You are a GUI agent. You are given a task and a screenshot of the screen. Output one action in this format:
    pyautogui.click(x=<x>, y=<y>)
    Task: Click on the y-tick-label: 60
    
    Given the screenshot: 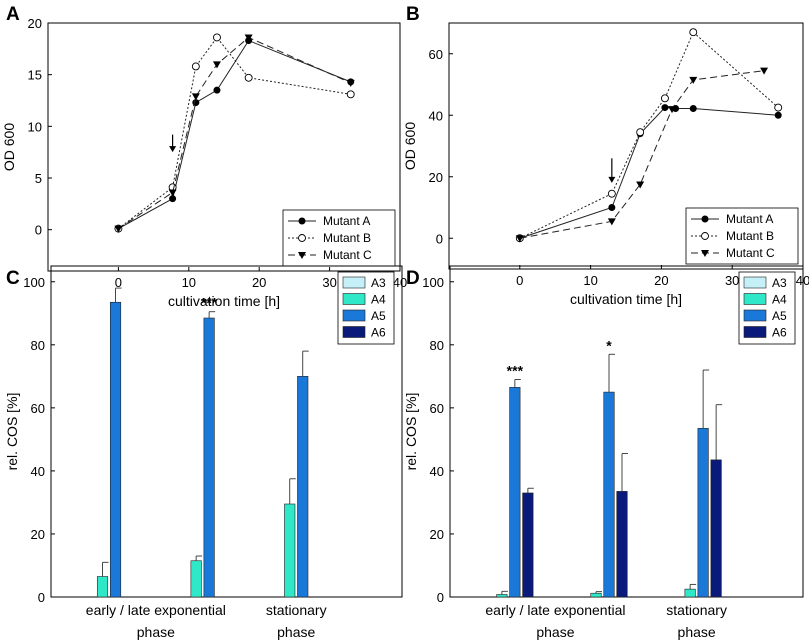 What is the action you would take?
    pyautogui.click(x=437, y=408)
    